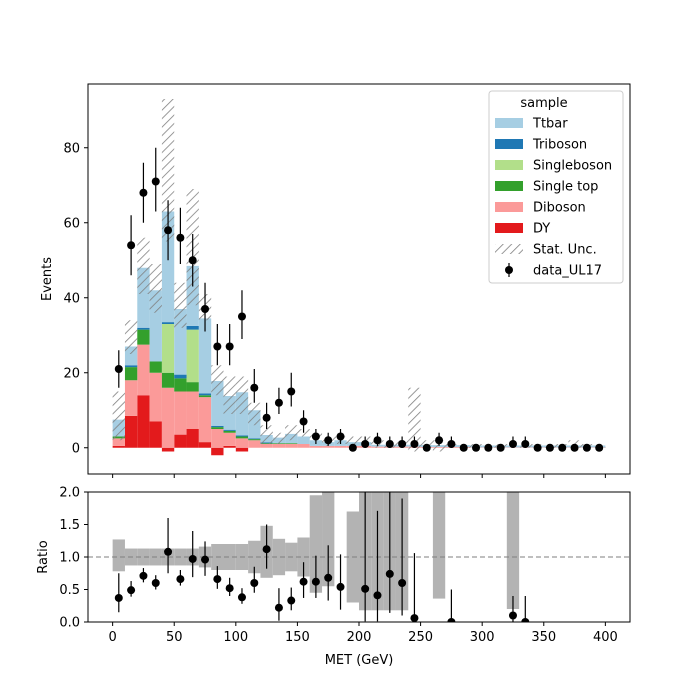  I want to click on ratio-ylabel: Ratio, so click(43, 556).